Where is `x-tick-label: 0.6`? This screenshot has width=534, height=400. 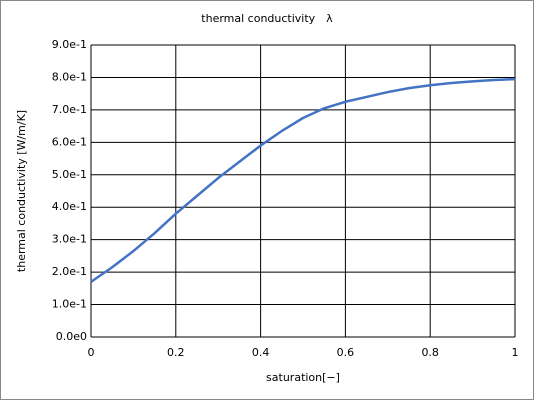
x-tick-label: 0.6 is located at coordinates (346, 352).